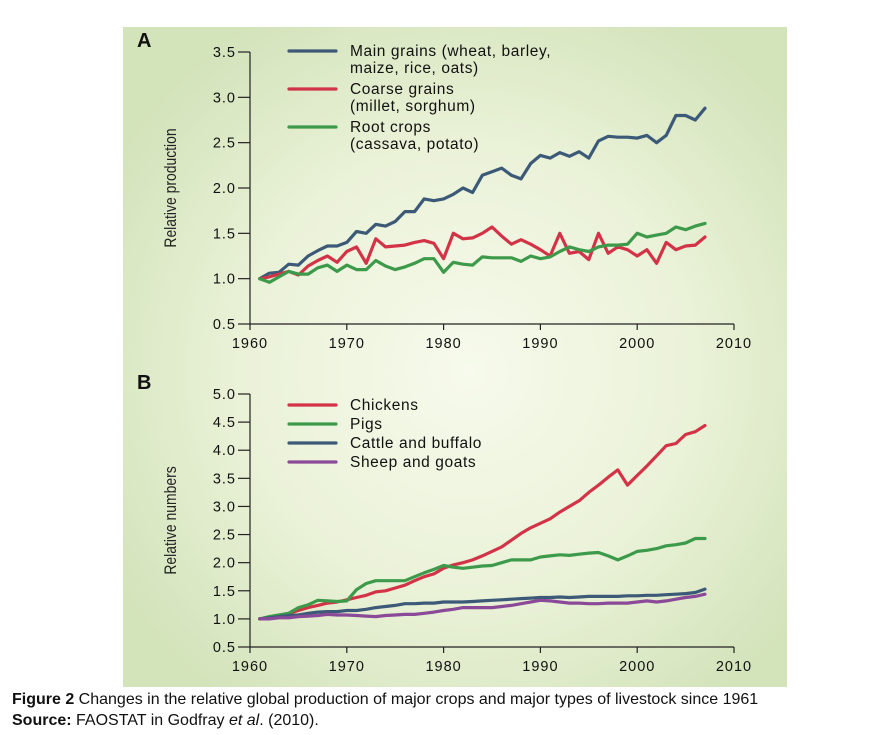 Image resolution: width=880 pixels, height=735 pixels. What do you see at coordinates (416, 443) in the screenshot?
I see `legend-label-cattle-and-buffalo: Cattle and buffalo` at bounding box center [416, 443].